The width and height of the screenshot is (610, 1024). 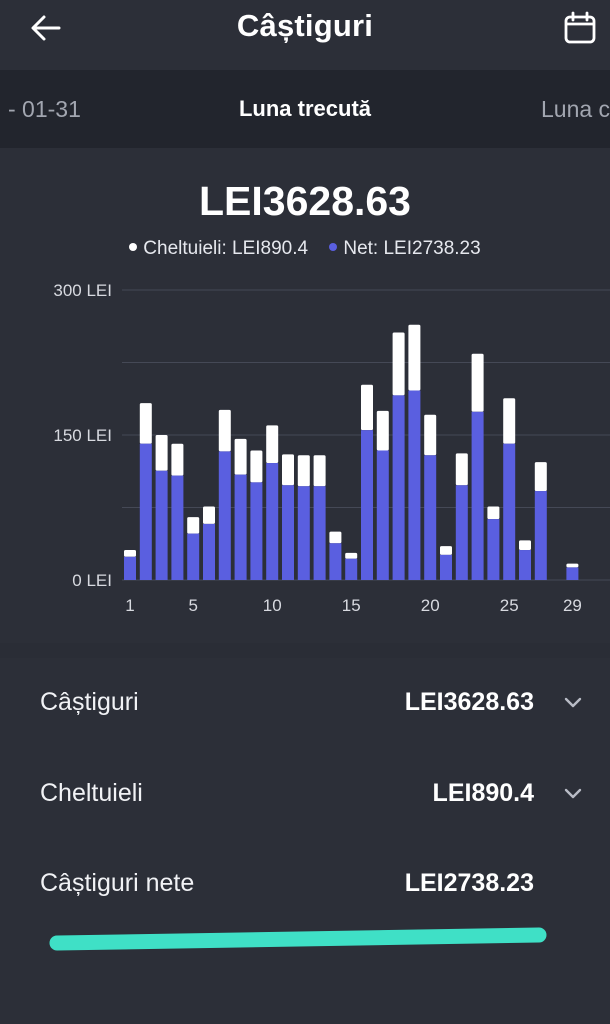 What do you see at coordinates (305, 883) in the screenshot?
I see `row-net-earnings: Câștiguri nete LEI2738.23` at bounding box center [305, 883].